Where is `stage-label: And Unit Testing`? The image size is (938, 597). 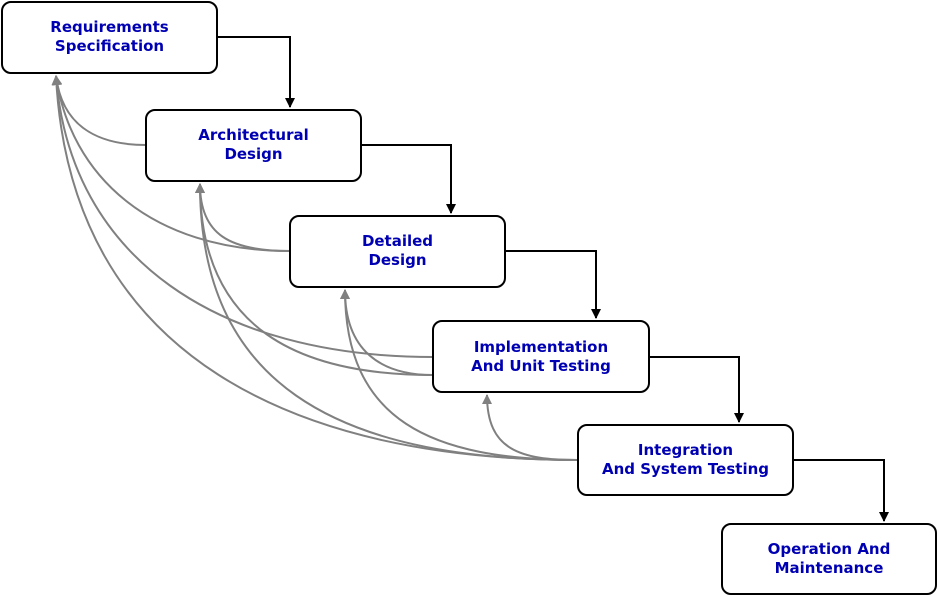 stage-label: And Unit Testing is located at coordinates (541, 366).